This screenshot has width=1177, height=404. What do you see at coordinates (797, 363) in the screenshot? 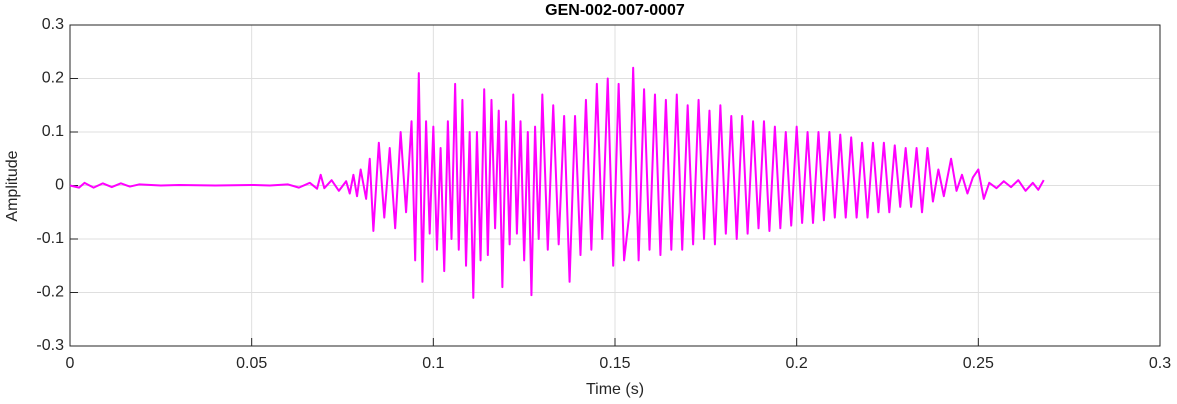
I see `x-tick-label: 0.2` at bounding box center [797, 363].